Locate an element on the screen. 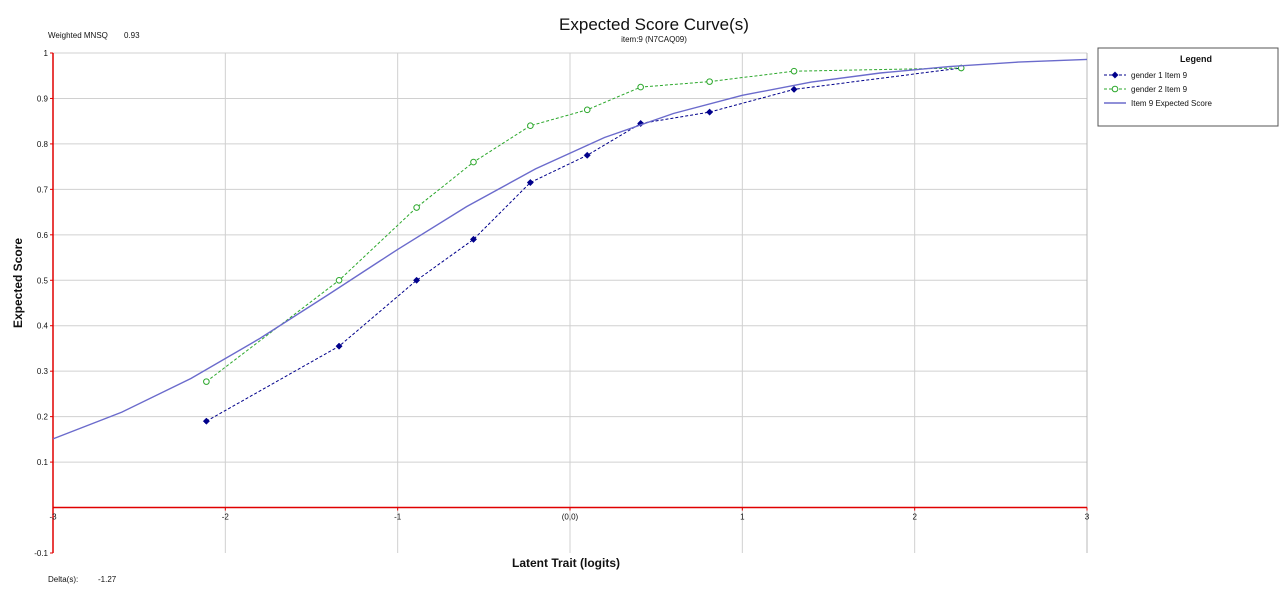  y-tick-label: -0.1 is located at coordinates (41, 553).